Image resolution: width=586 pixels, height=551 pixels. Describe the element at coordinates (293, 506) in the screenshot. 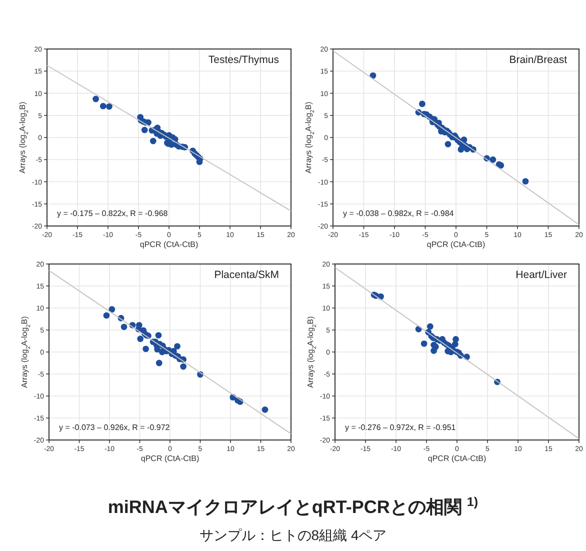

I see `text: miRNAマイクロアレイとqRT-PCRとの相関 $^{1)}$` at that location.